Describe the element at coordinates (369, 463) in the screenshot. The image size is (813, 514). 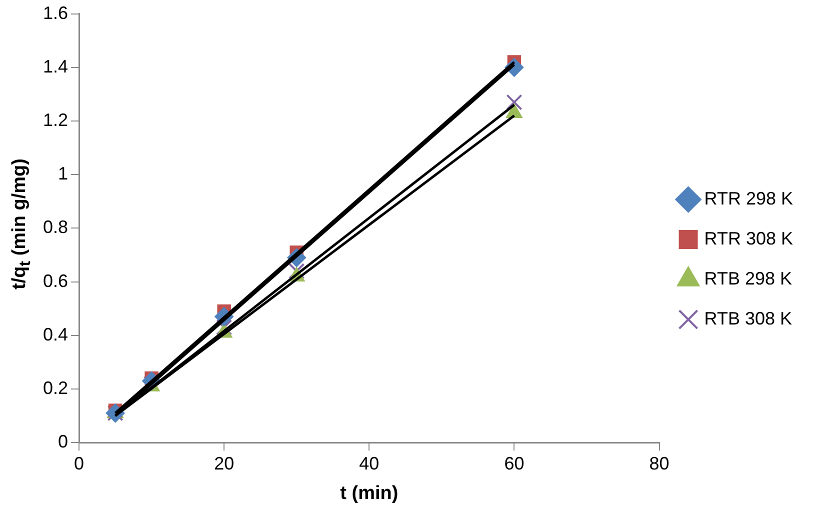
I see `x-tick-label: 40` at that location.